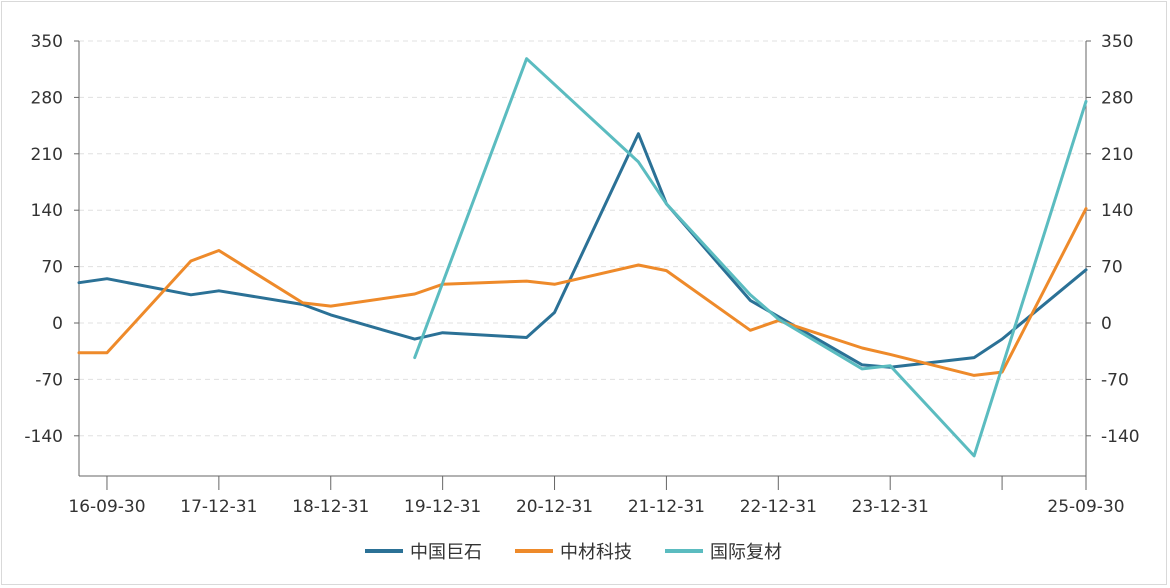 This screenshot has width=1170, height=588. I want to click on y-tick-label-left: 140, so click(47, 211).